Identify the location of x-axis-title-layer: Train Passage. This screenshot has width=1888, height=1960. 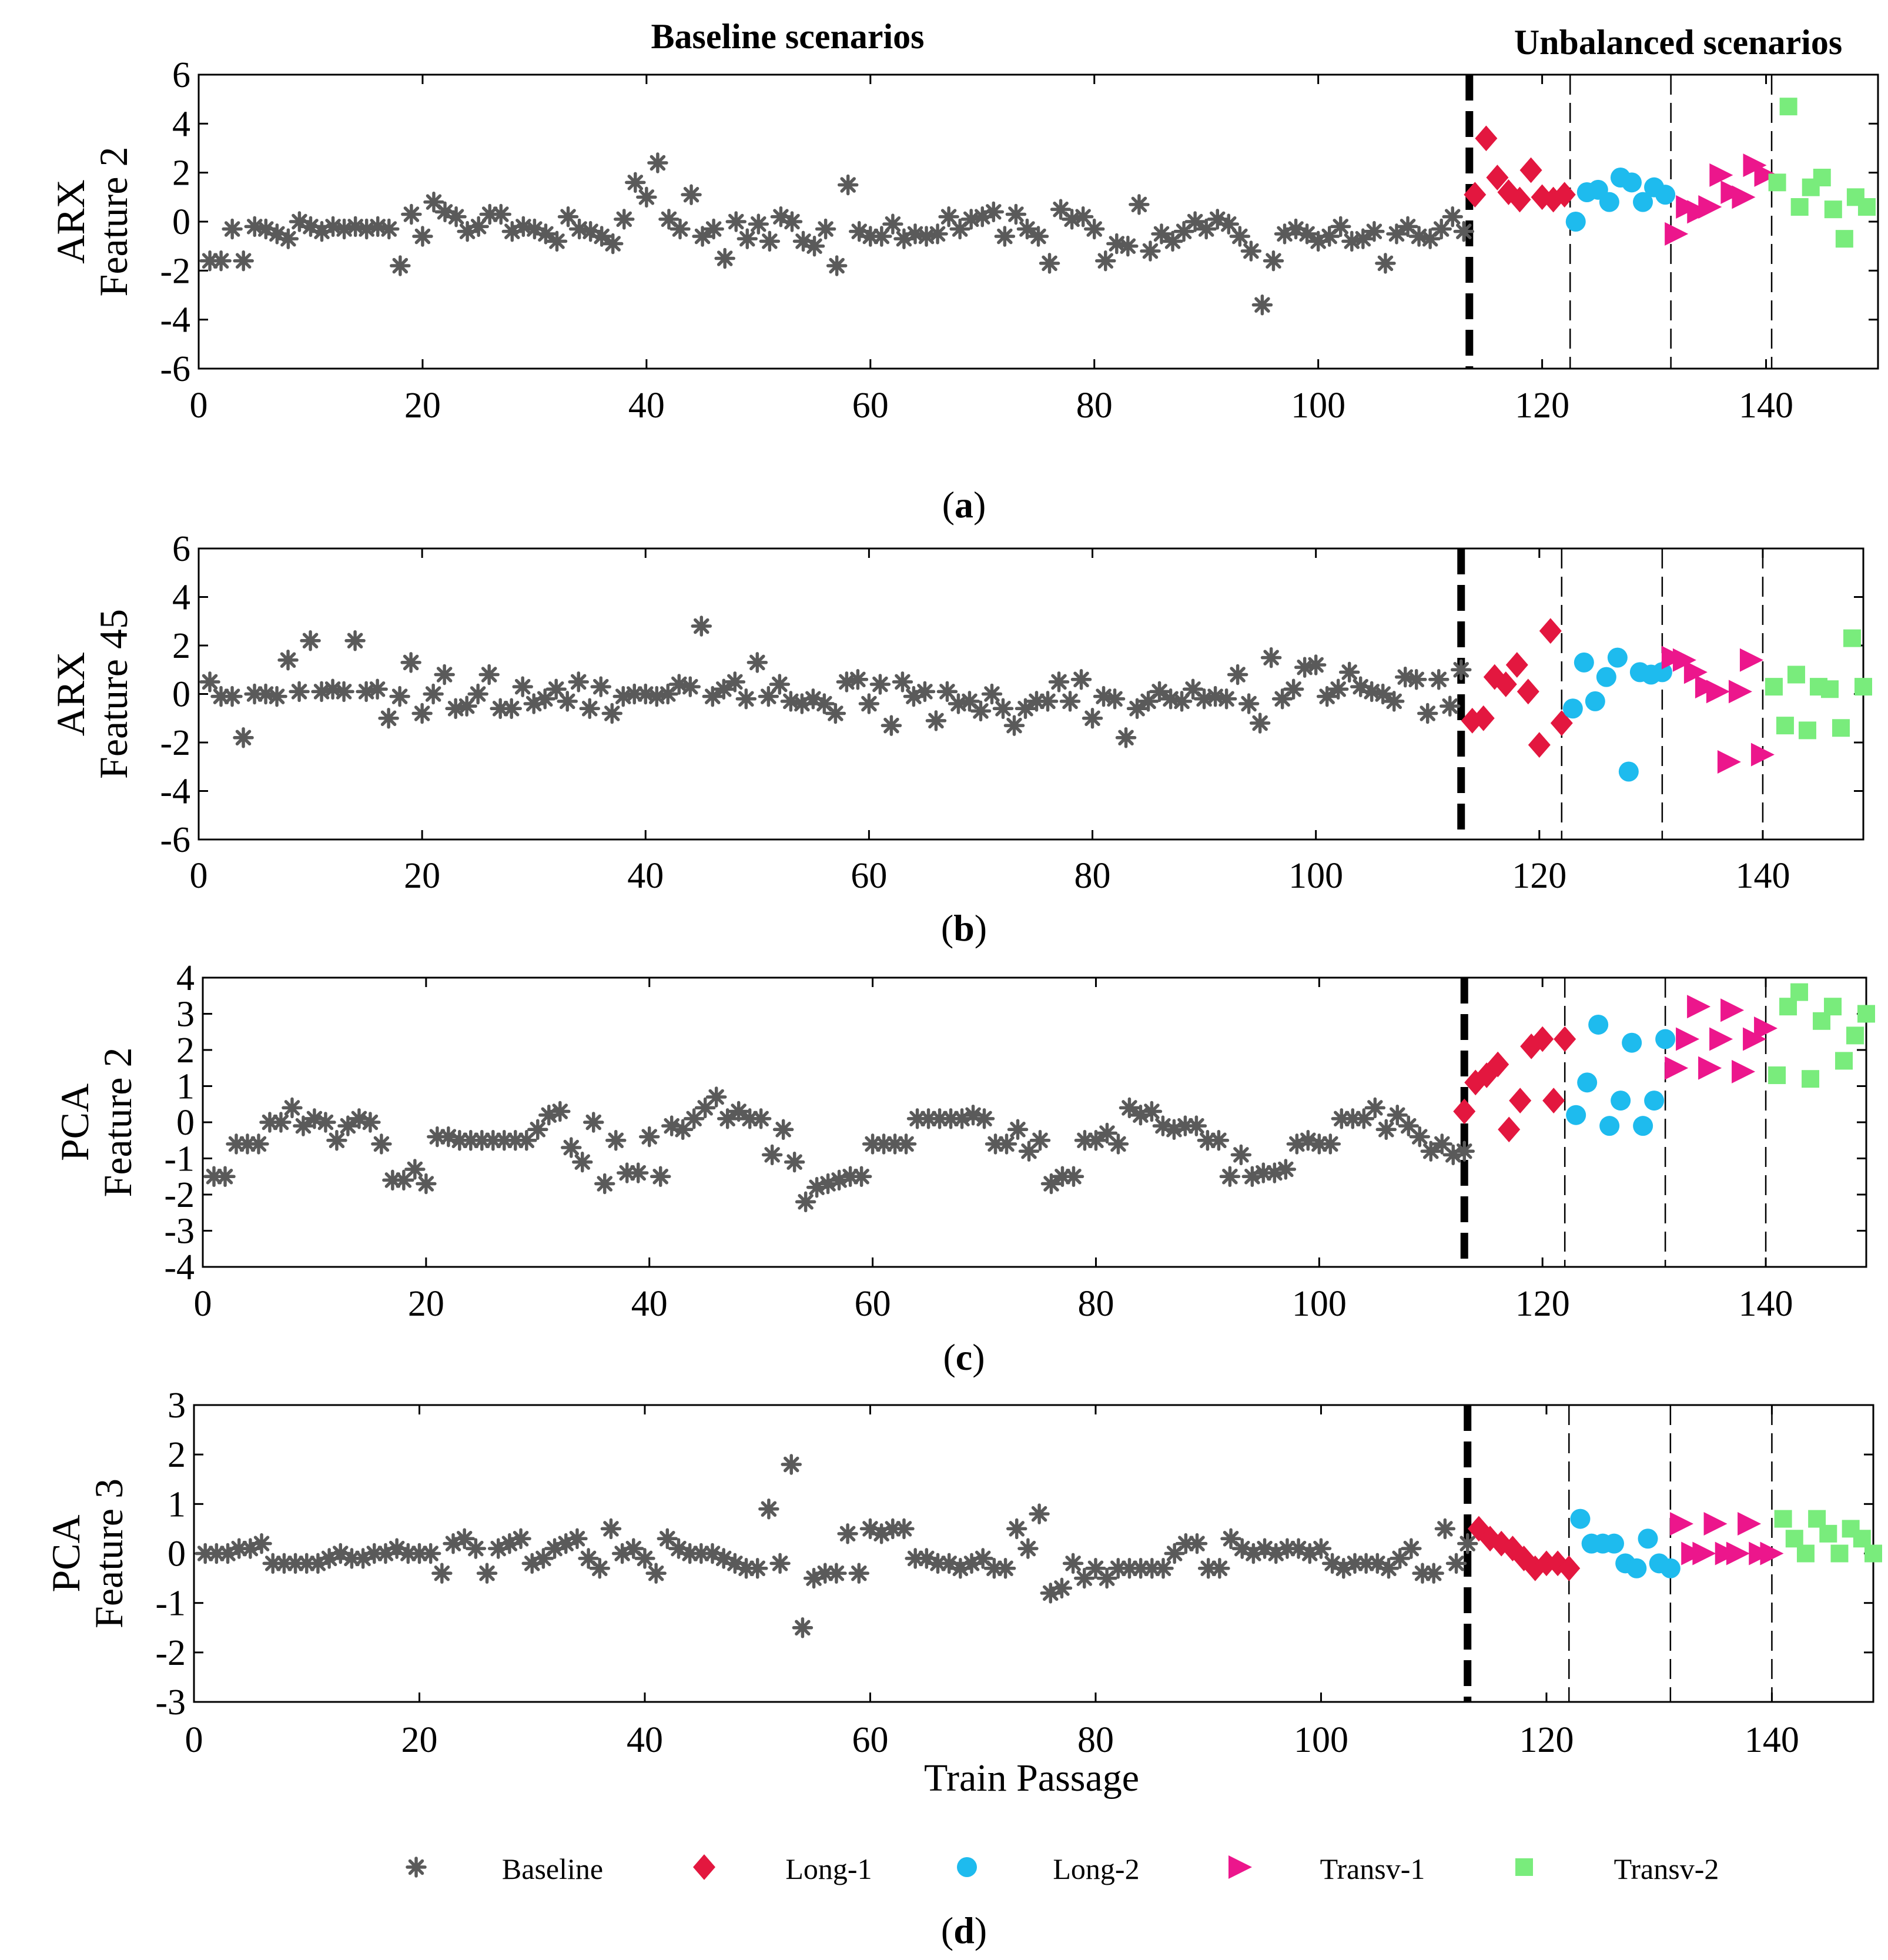
(1031, 1778).